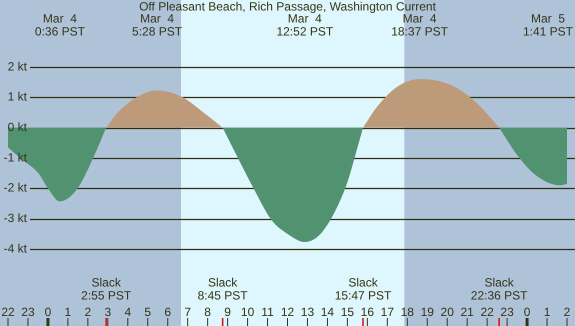  I want to click on text: Mar 5 1:41 PST, so click(548, 24).